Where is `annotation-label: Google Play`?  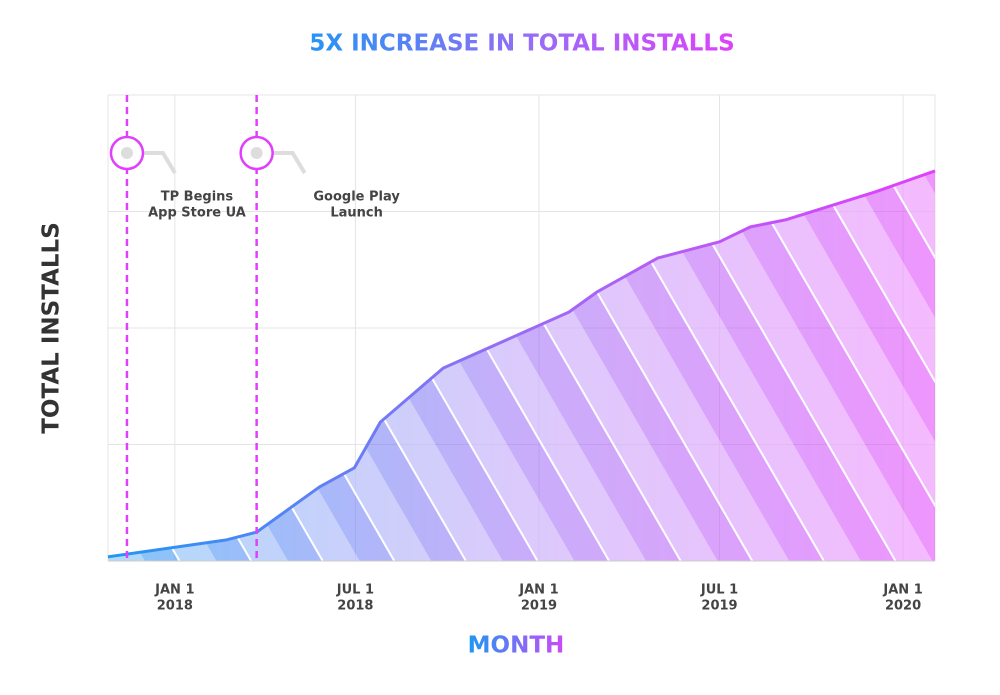
annotation-label: Google Play is located at coordinates (356, 197).